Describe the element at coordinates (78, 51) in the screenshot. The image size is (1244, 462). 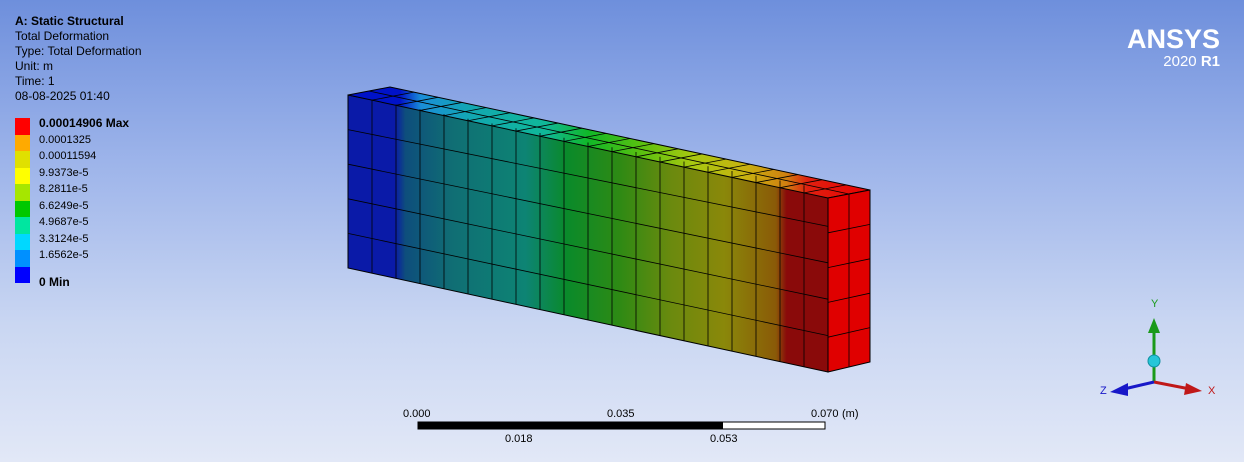
I see `result-type: Type: Total Deformation` at that location.